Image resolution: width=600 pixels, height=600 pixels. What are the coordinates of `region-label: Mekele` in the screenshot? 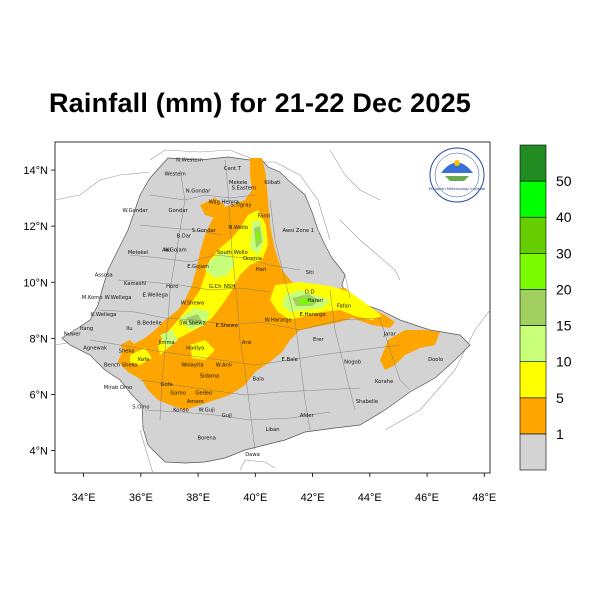 It's located at (238, 183).